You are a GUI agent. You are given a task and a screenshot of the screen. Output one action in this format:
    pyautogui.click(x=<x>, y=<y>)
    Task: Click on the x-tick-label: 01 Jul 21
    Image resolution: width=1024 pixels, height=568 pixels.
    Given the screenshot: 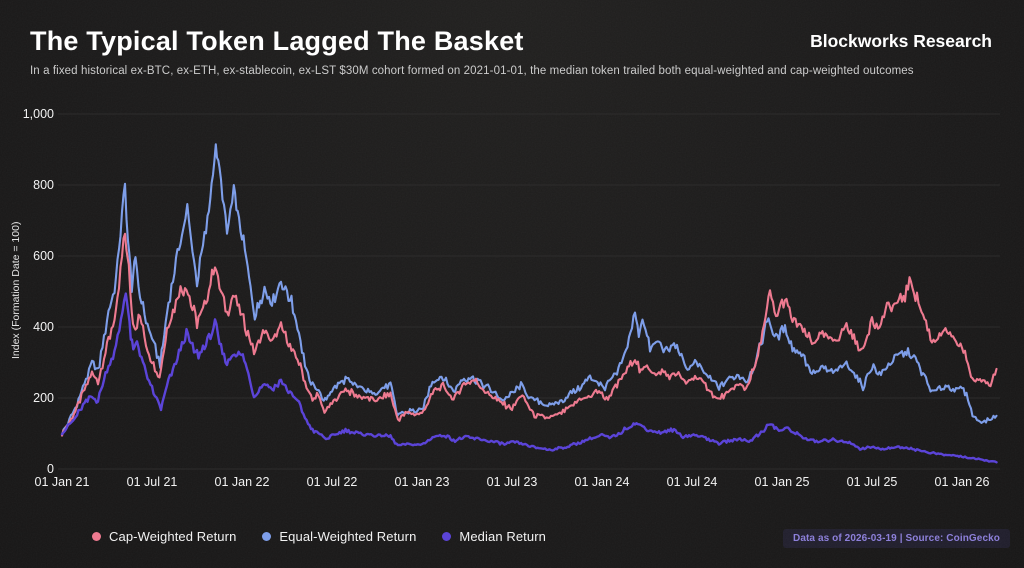 What is the action you would take?
    pyautogui.click(x=152, y=482)
    